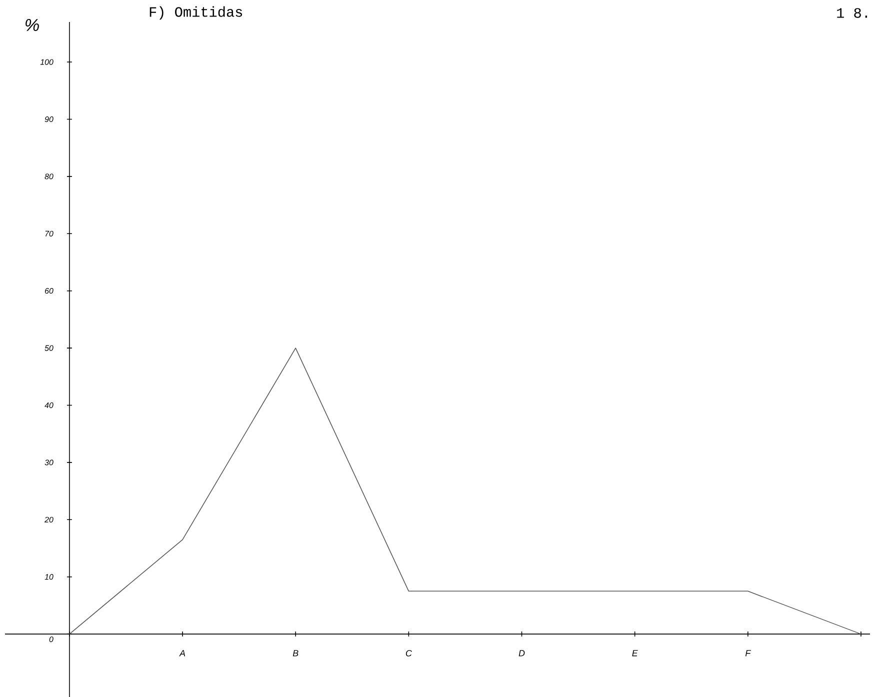 The width and height of the screenshot is (878, 697). What do you see at coordinates (182, 653) in the screenshot?
I see `x-tick-label: A` at bounding box center [182, 653].